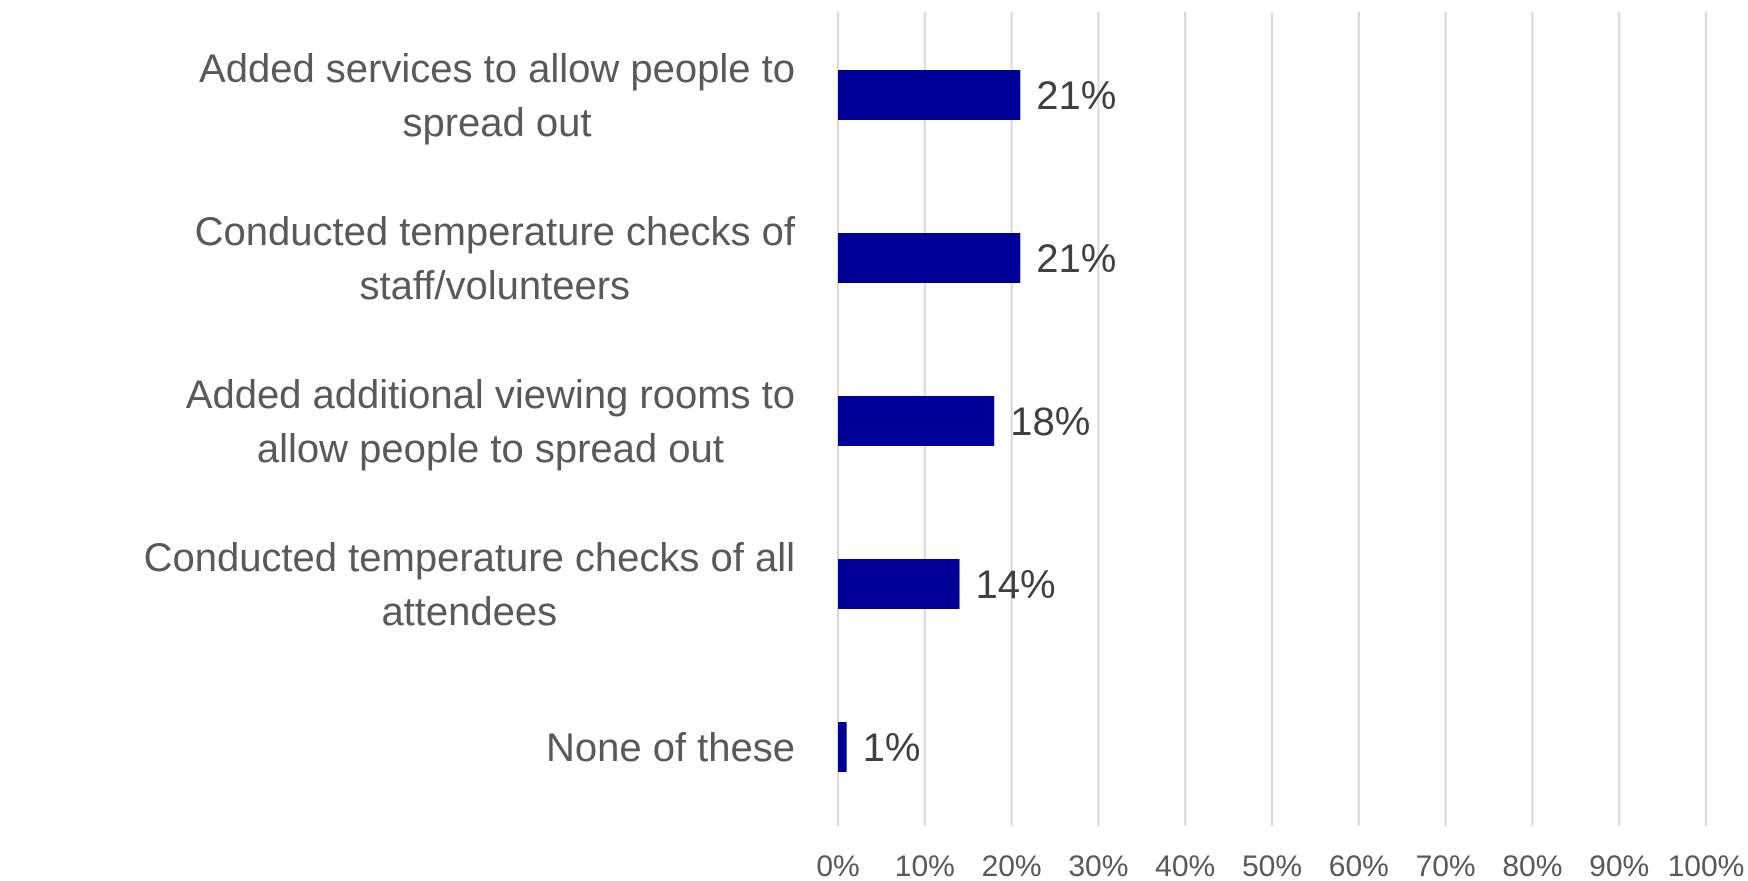 Image resolution: width=1748 pixels, height=881 pixels. I want to click on category-label: None of these, so click(670, 748).